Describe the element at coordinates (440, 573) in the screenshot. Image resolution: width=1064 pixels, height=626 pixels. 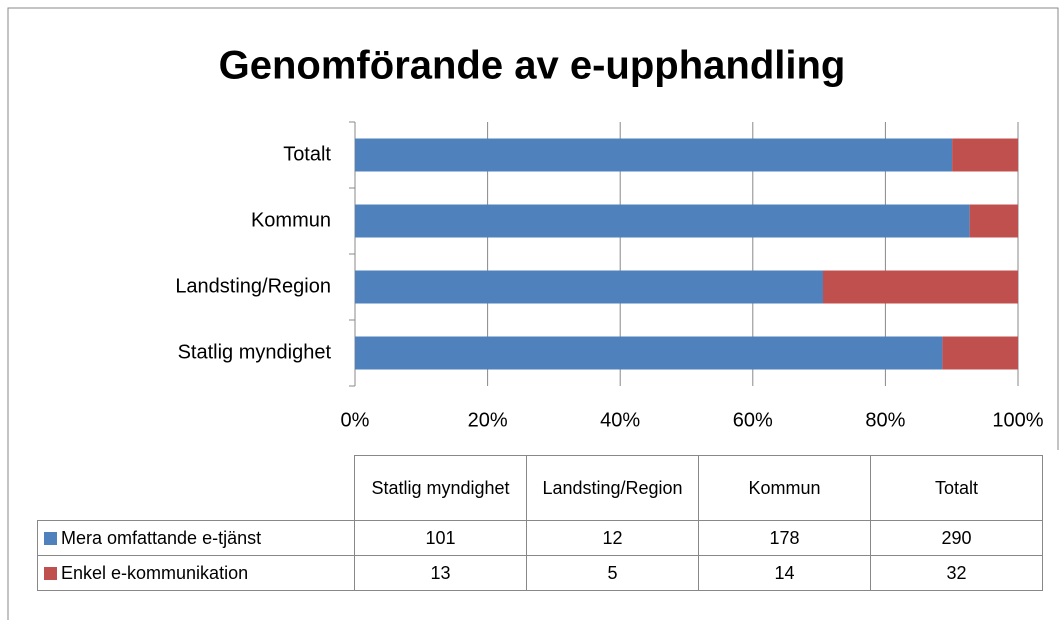
I see `table-value: 13` at that location.